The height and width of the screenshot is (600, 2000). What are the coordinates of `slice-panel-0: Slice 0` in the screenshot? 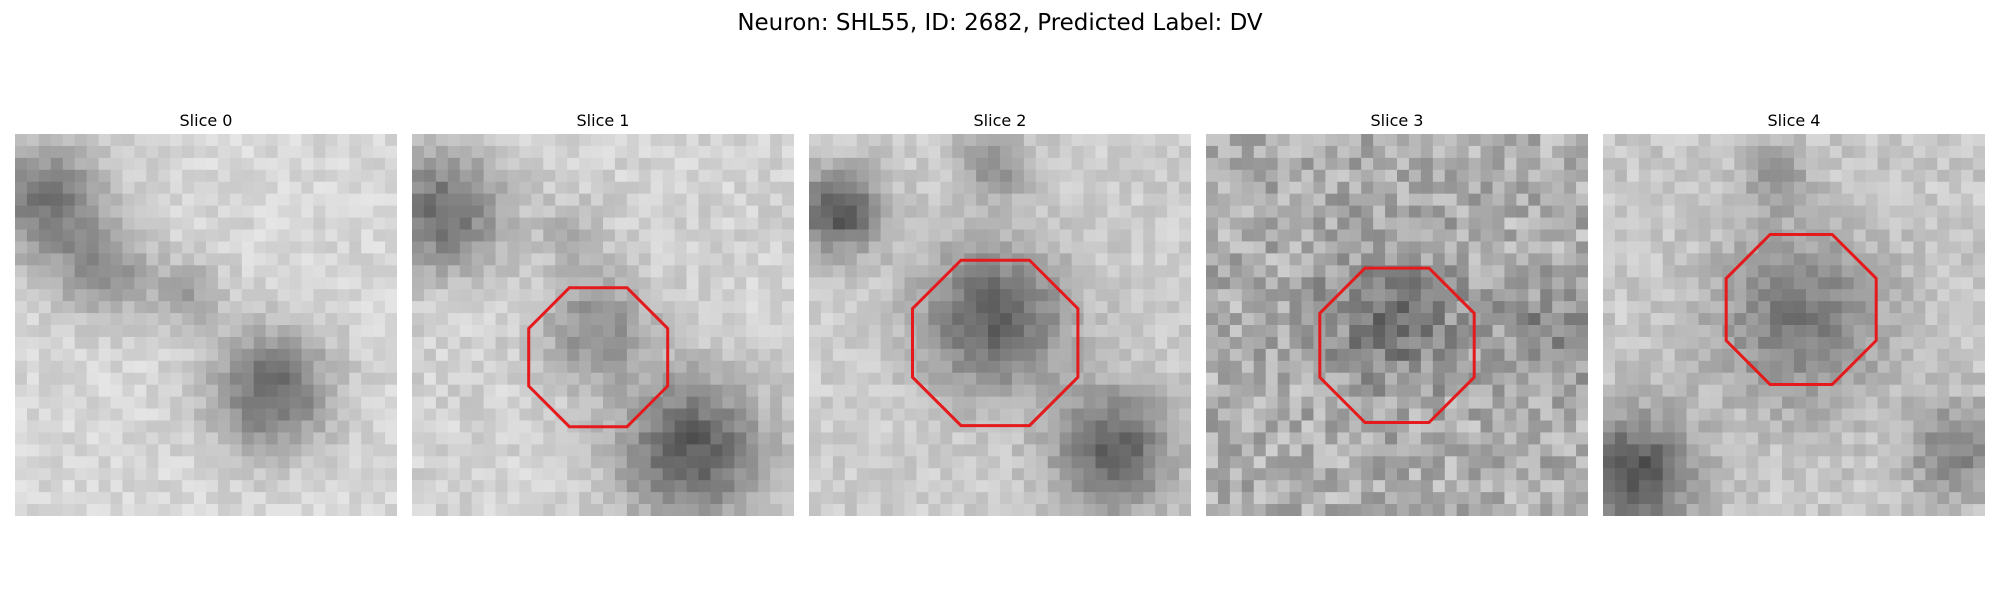 It's located at (206, 313).